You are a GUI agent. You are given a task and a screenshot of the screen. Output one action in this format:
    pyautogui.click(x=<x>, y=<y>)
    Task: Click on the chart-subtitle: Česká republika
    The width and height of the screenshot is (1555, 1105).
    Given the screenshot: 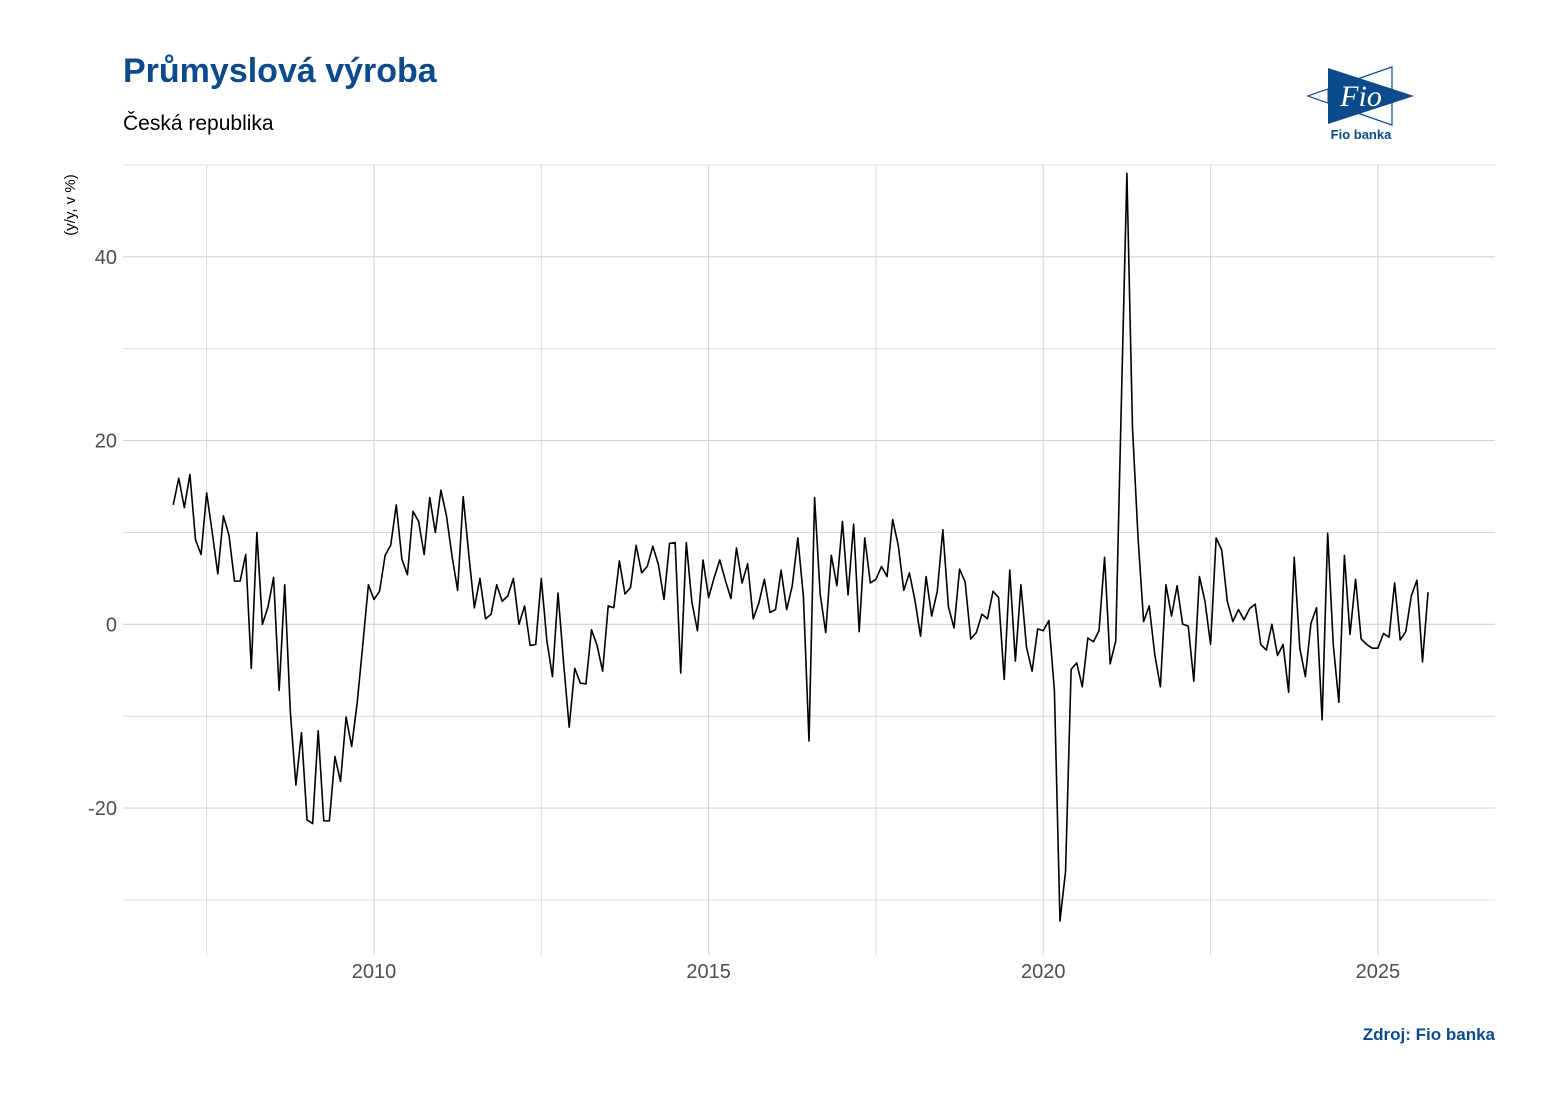 What is the action you would take?
    pyautogui.click(x=198, y=123)
    